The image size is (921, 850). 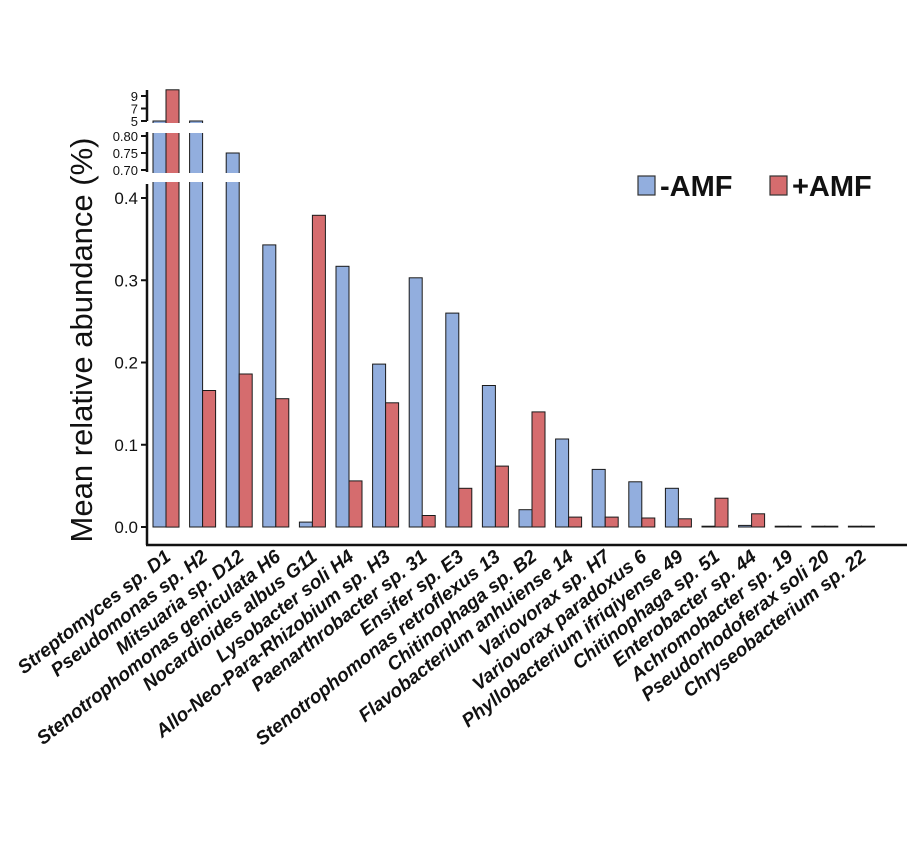 What do you see at coordinates (125, 170) in the screenshot?
I see `y-tick-label-5: 0.70` at bounding box center [125, 170].